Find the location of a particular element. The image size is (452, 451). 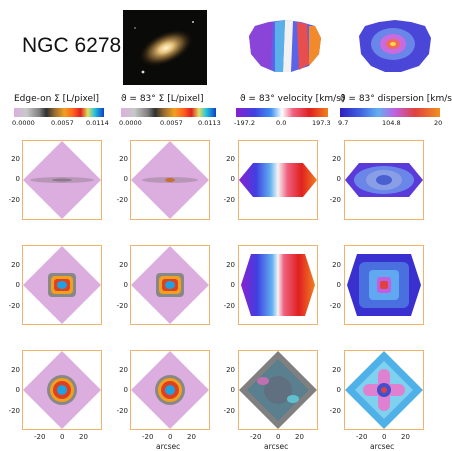

ytick-c4-r2-0: 0 is located at coordinates (338, 285).